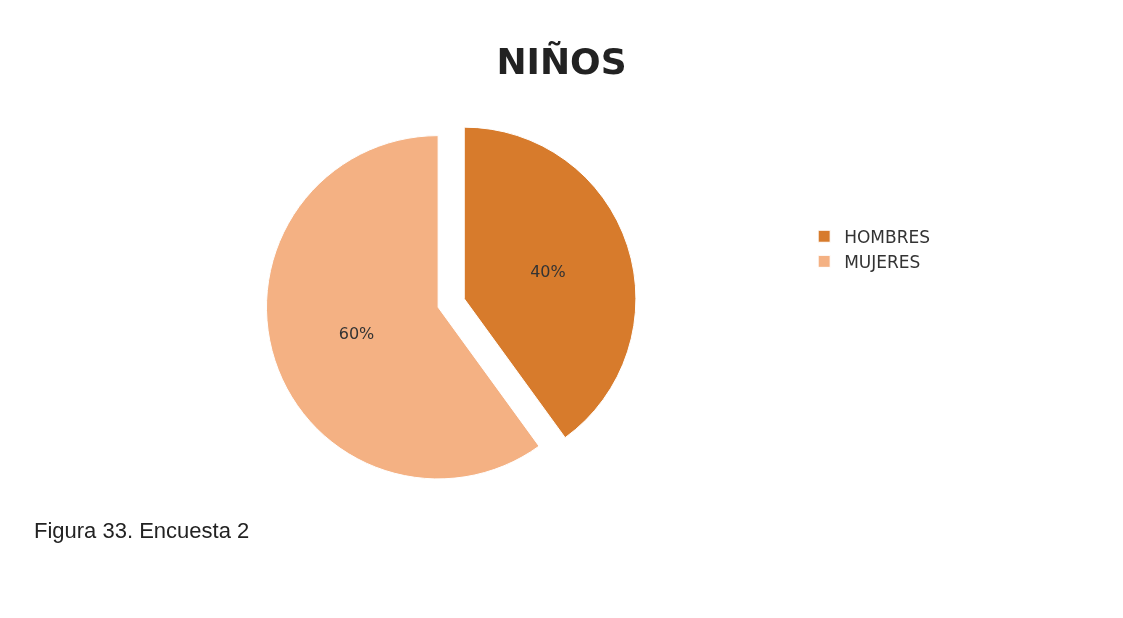 The image size is (1123, 618). What do you see at coordinates (356, 334) in the screenshot?
I see `data-label: 60%` at bounding box center [356, 334].